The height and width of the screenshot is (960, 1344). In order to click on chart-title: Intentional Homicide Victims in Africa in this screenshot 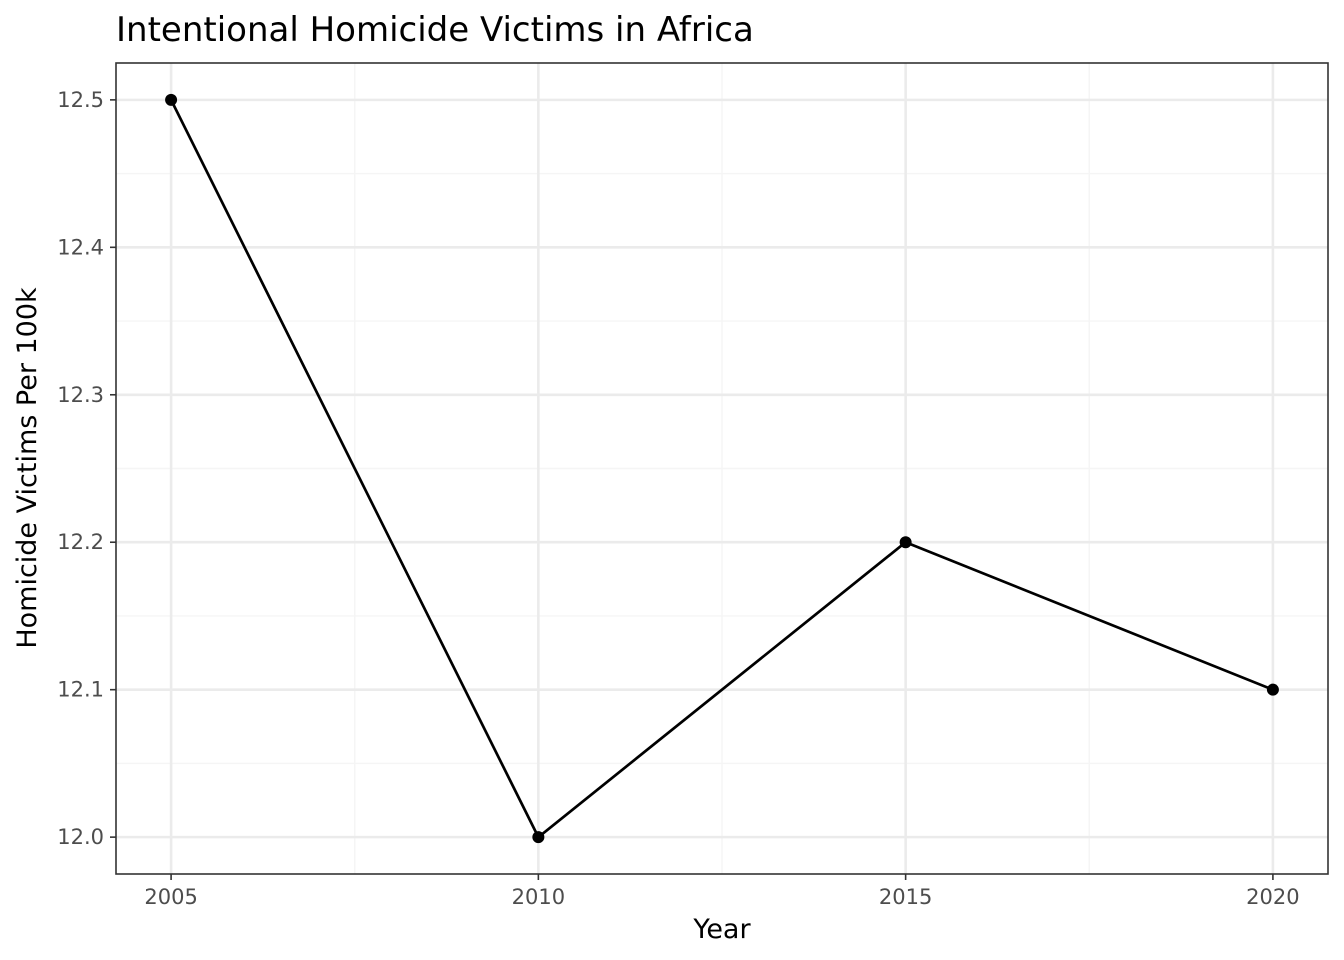, I will do `click(435, 30)`.